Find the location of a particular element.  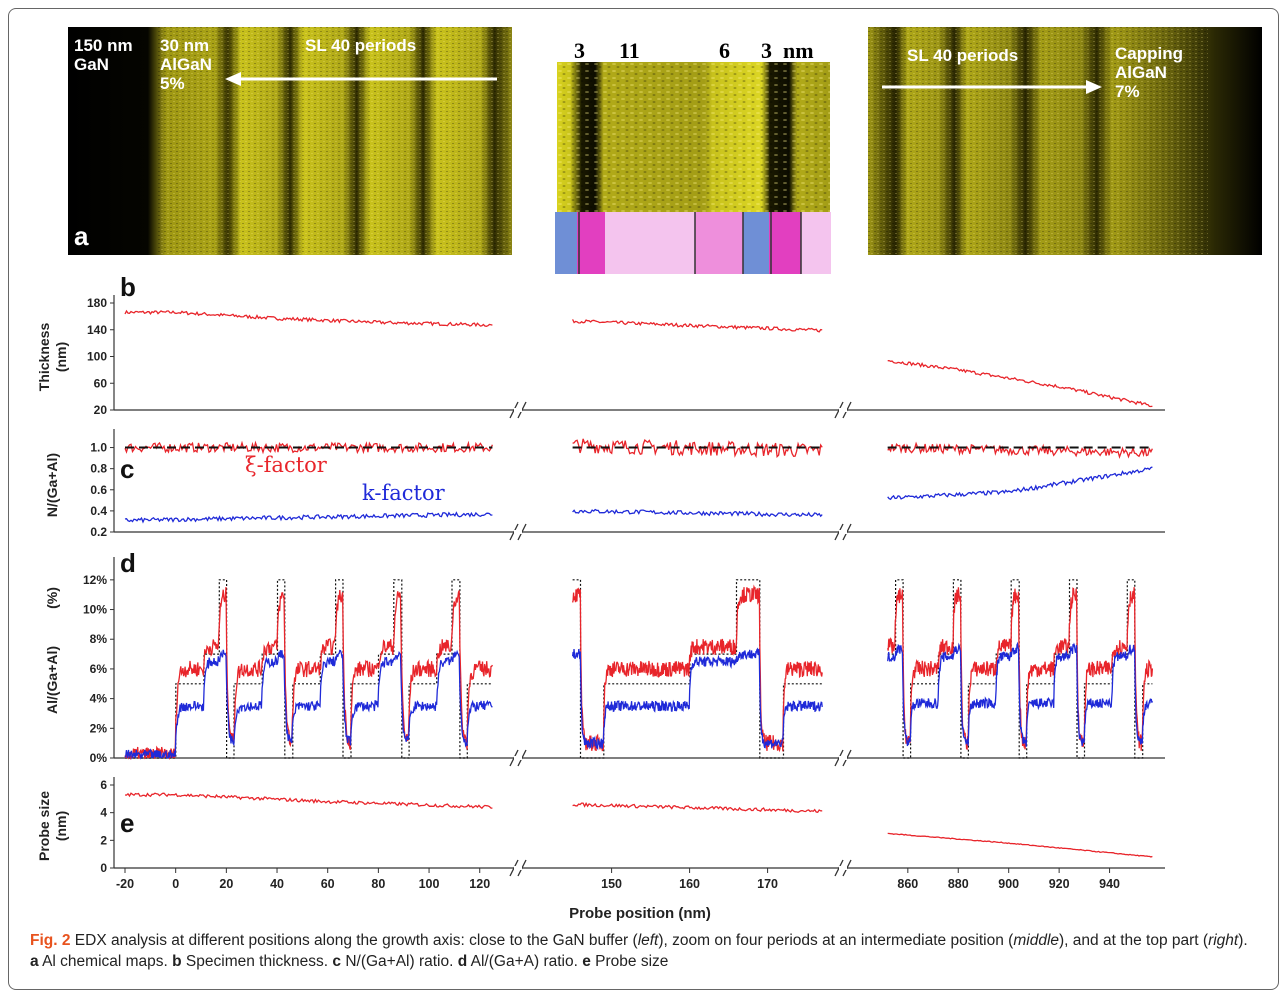

y-tick-label-b: 100 is located at coordinates (97, 357).